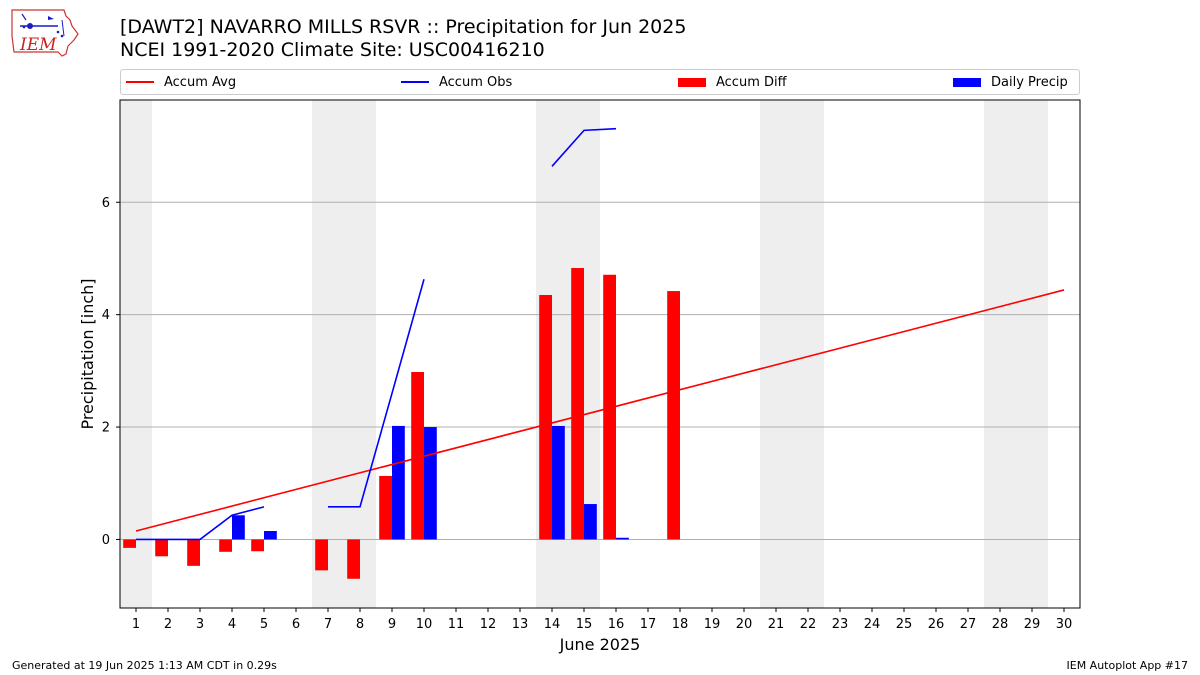 The width and height of the screenshot is (1200, 675). Describe the element at coordinates (600, 644) in the screenshot. I see `x-axis-label: June 2025` at that location.